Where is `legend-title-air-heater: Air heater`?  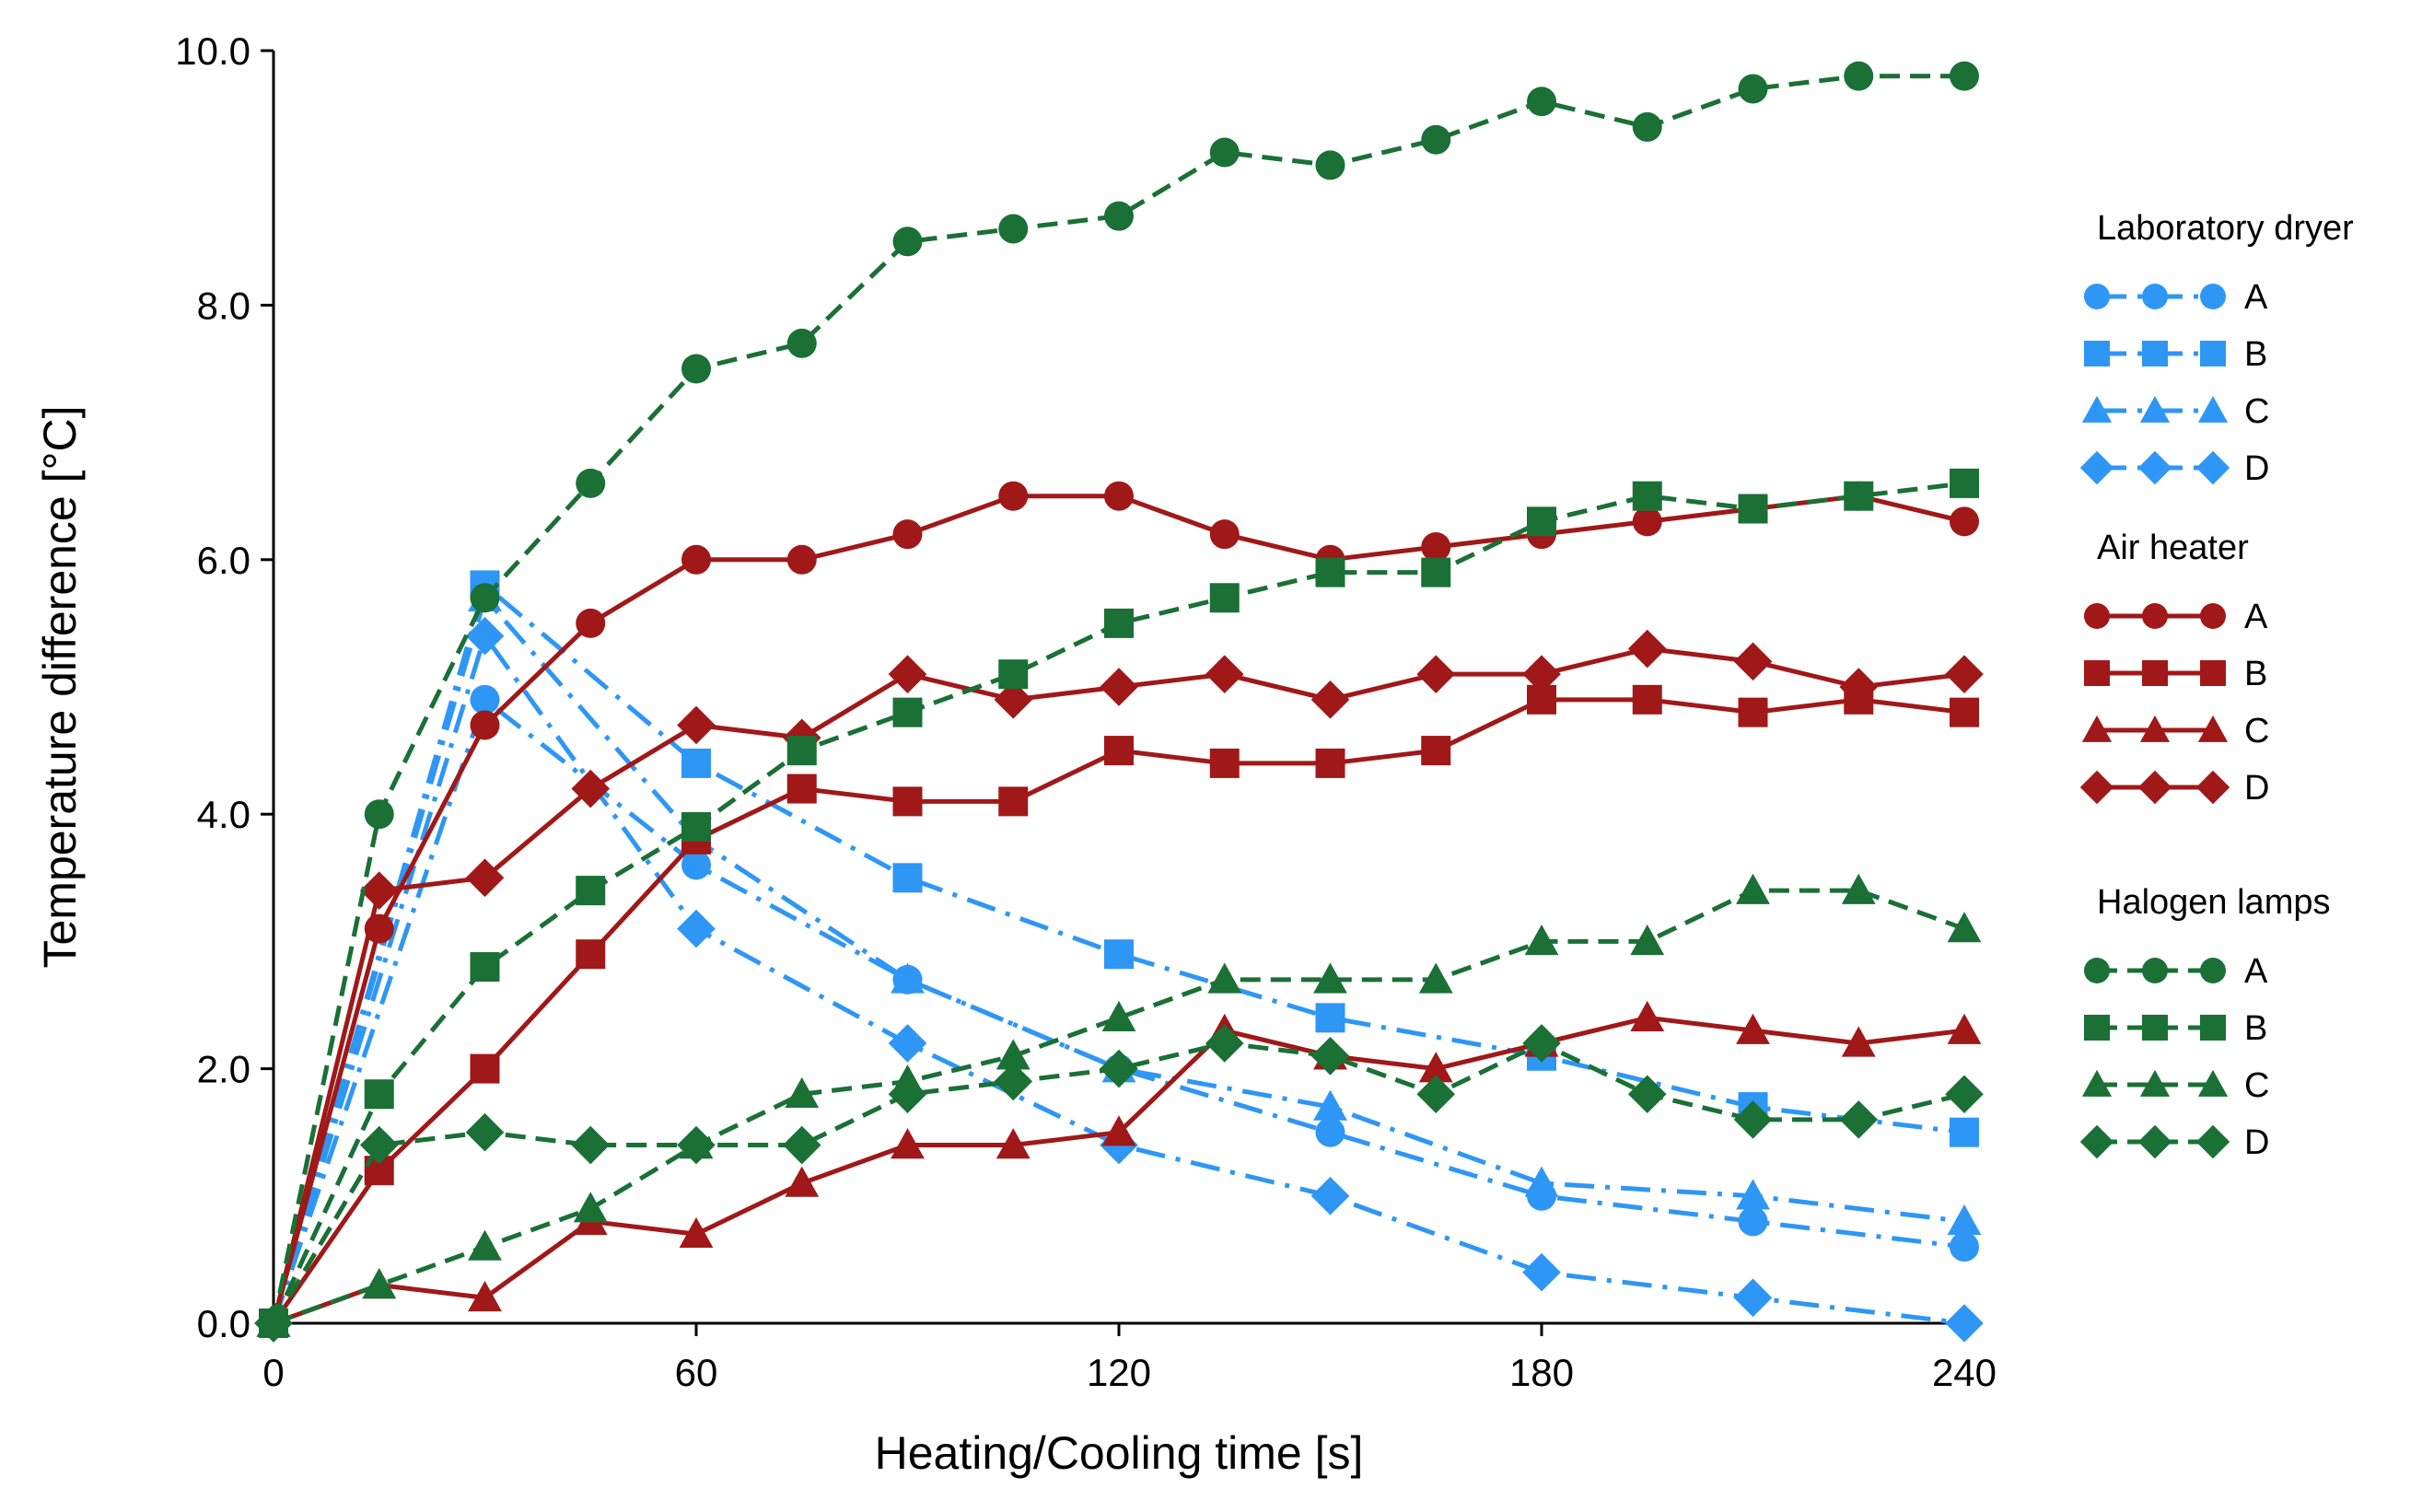
legend-title-air-heater: Air heater is located at coordinates (2173, 548).